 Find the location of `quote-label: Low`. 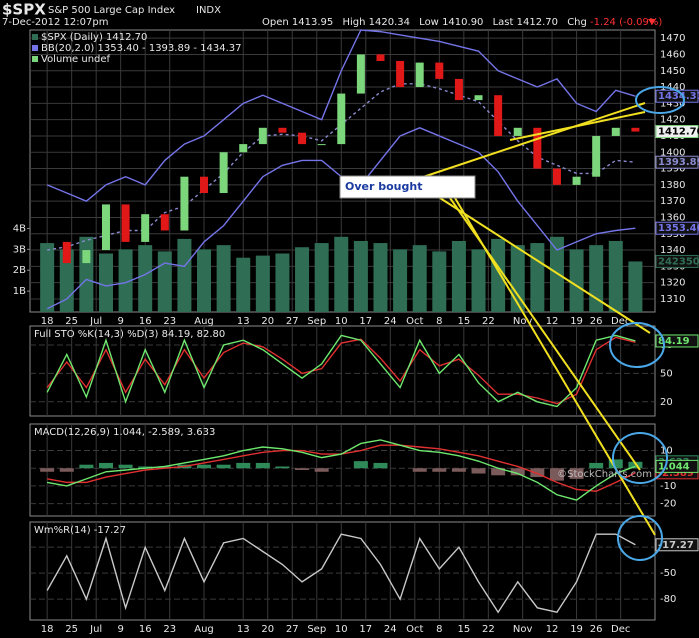

quote-label: Low is located at coordinates (429, 22).